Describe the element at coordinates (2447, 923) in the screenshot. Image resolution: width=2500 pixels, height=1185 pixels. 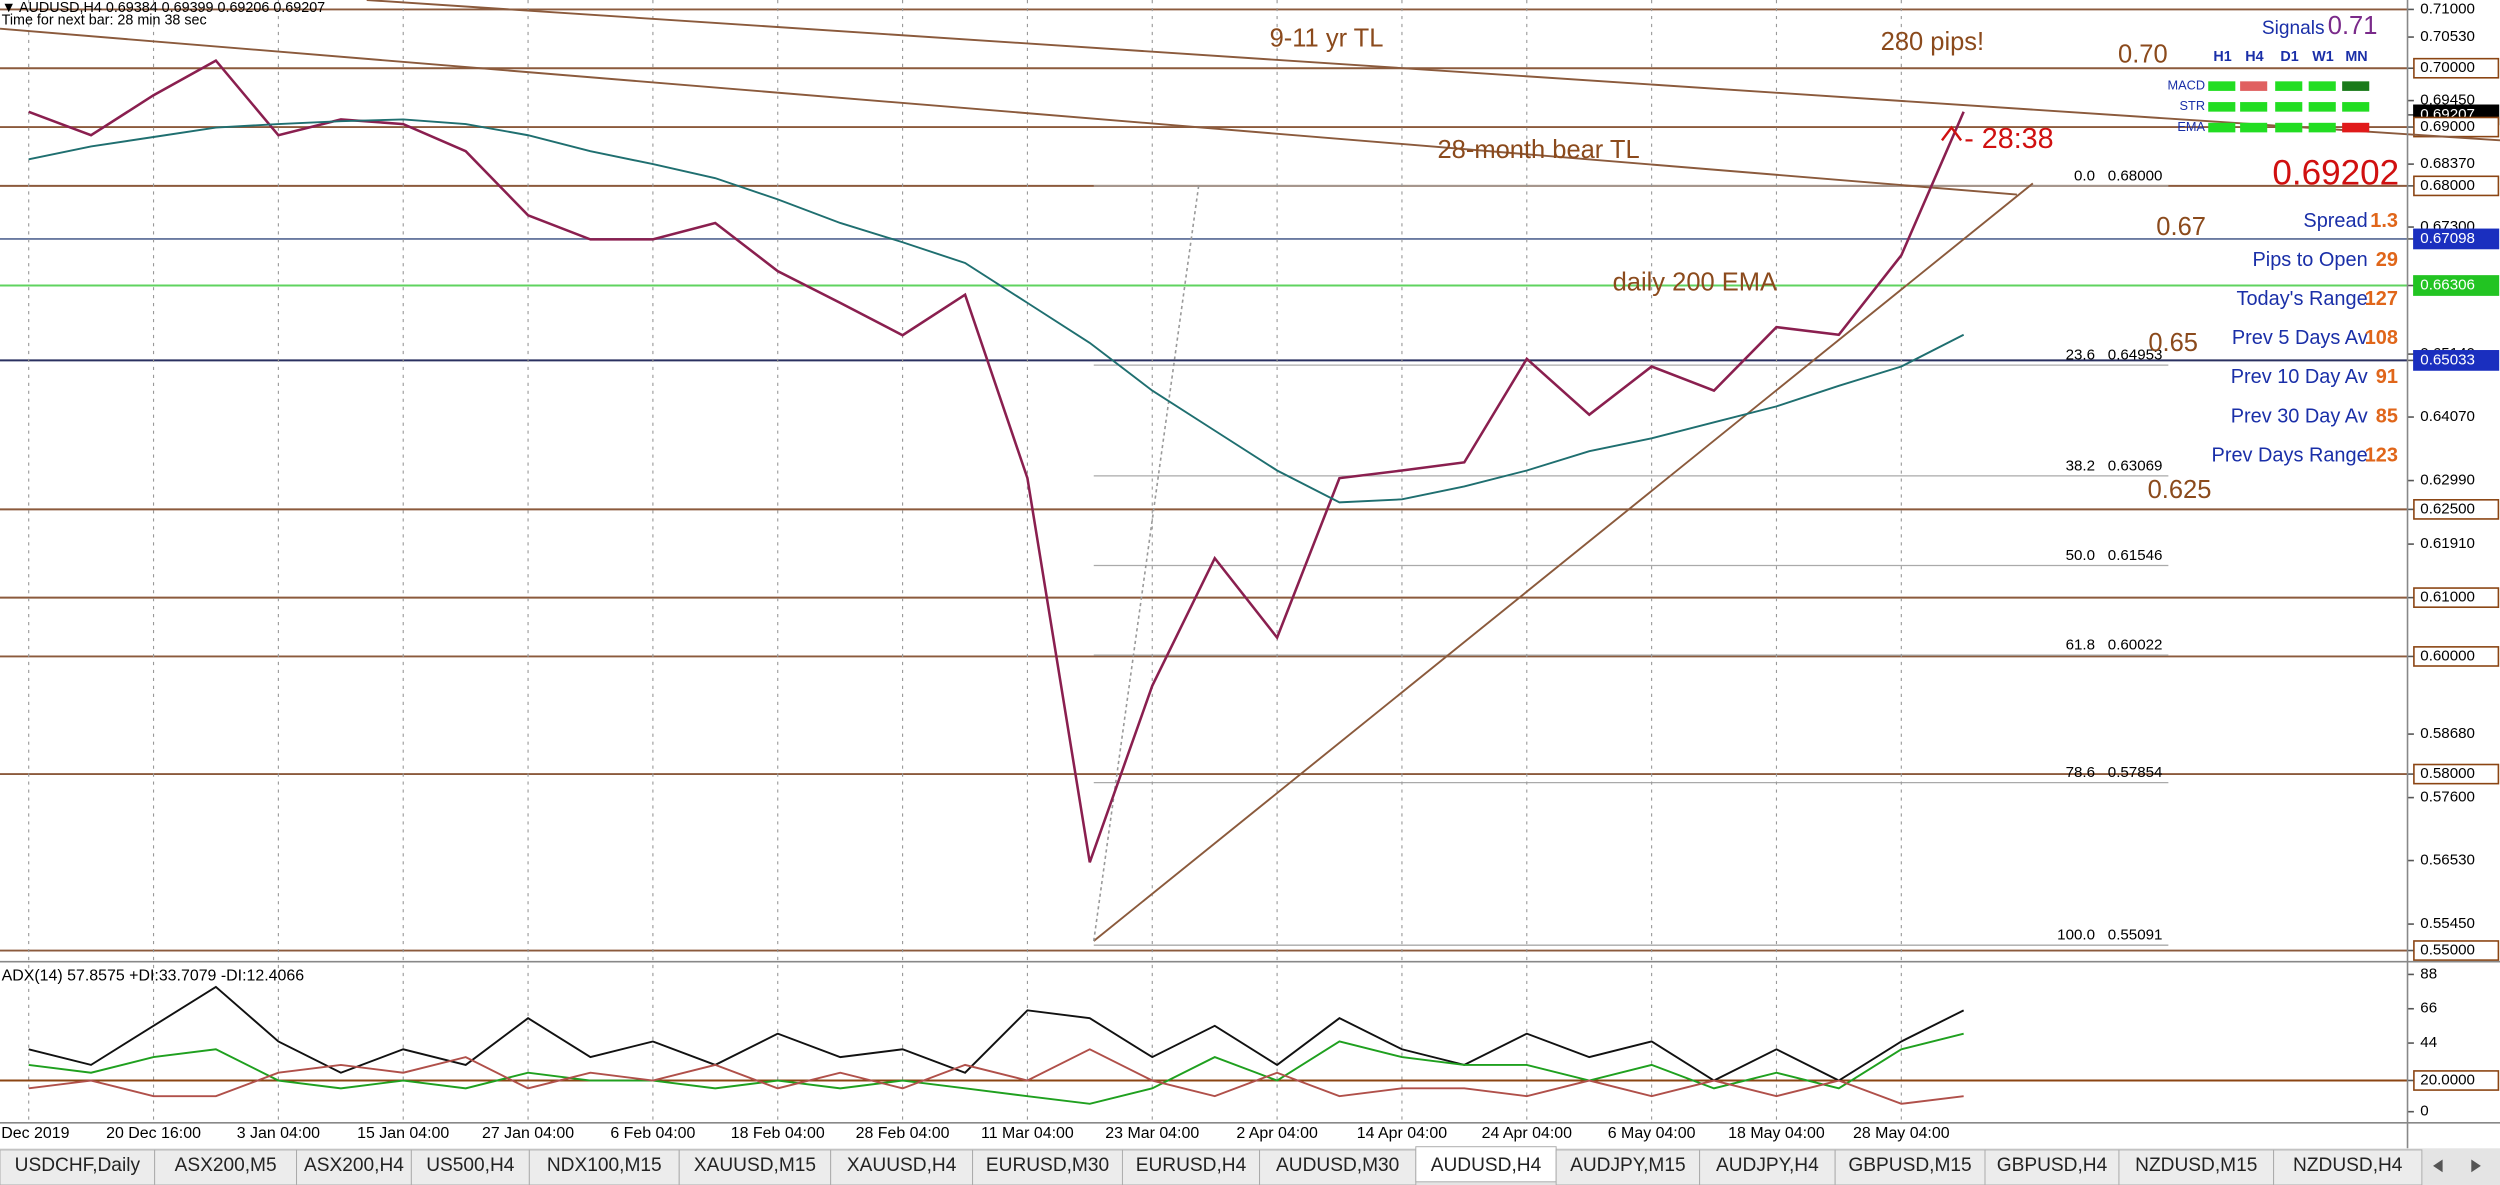
I see `y-tick-label: 0.55450` at that location.